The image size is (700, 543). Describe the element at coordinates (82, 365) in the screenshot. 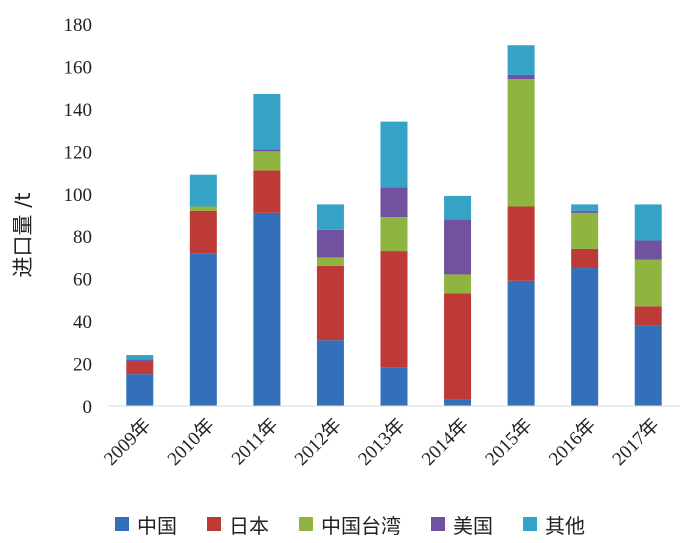

I see `y-tick-label: 20` at that location.